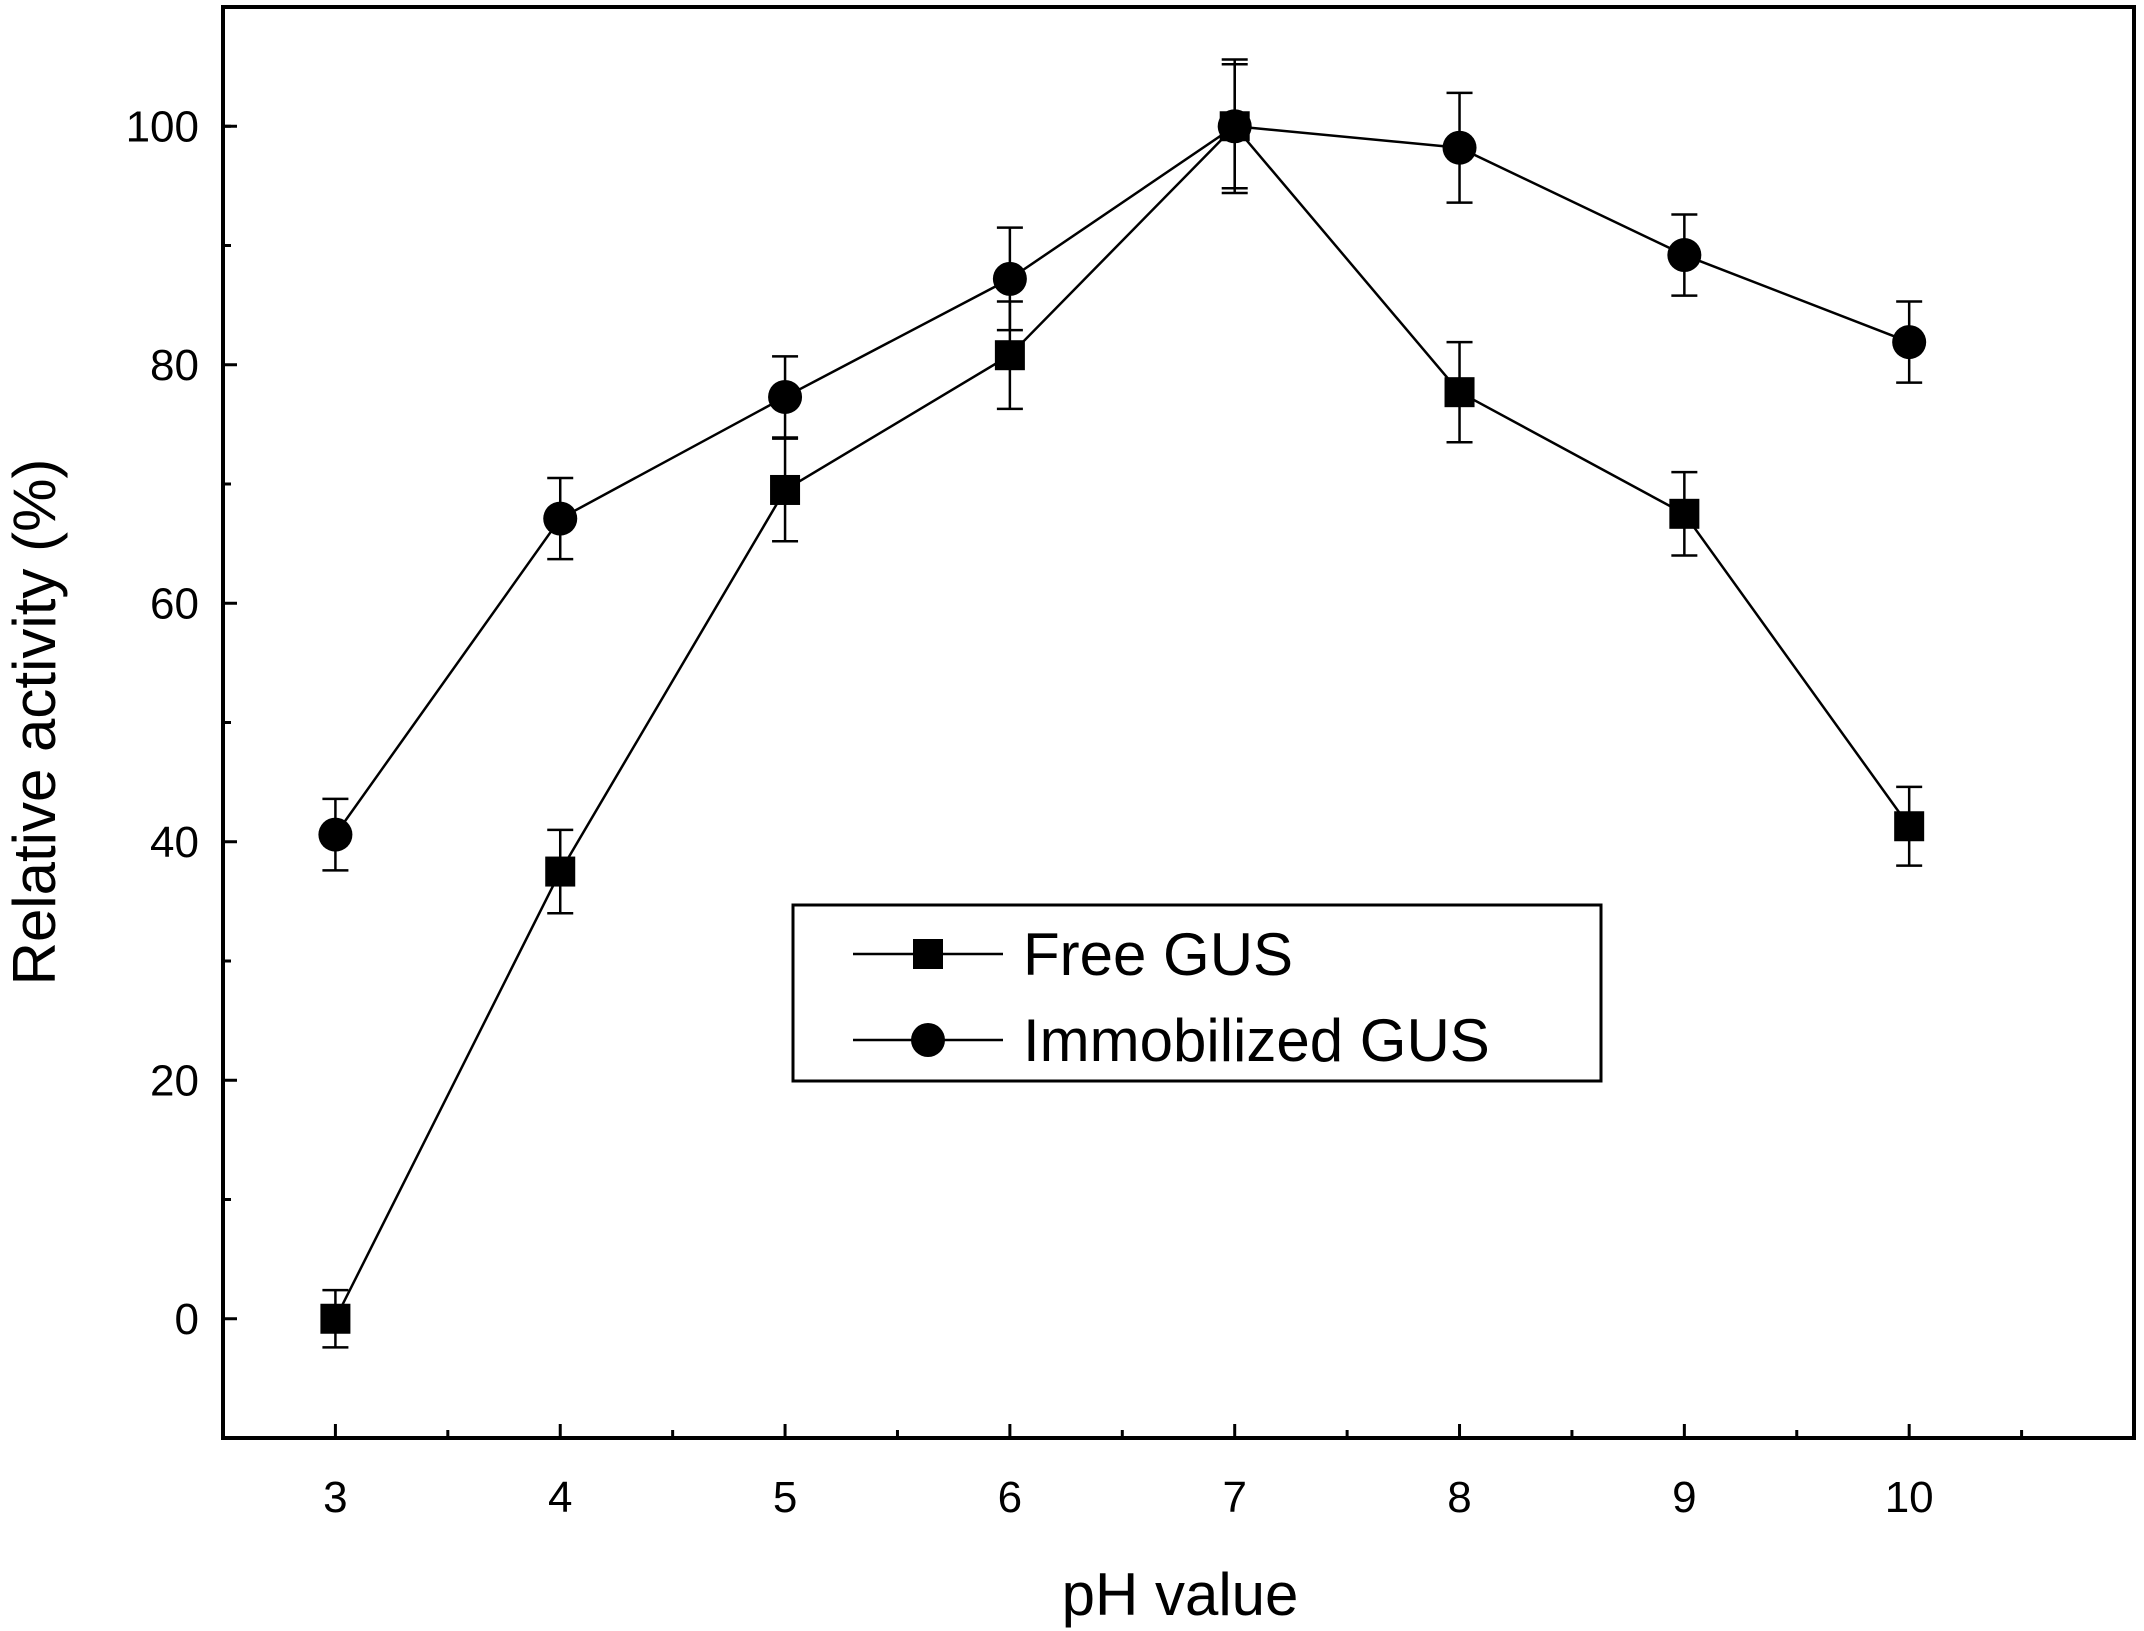 Image resolution: width=2144 pixels, height=1631 pixels. What do you see at coordinates (1180, 1594) in the screenshot?
I see `x-axis-title: pH value` at bounding box center [1180, 1594].